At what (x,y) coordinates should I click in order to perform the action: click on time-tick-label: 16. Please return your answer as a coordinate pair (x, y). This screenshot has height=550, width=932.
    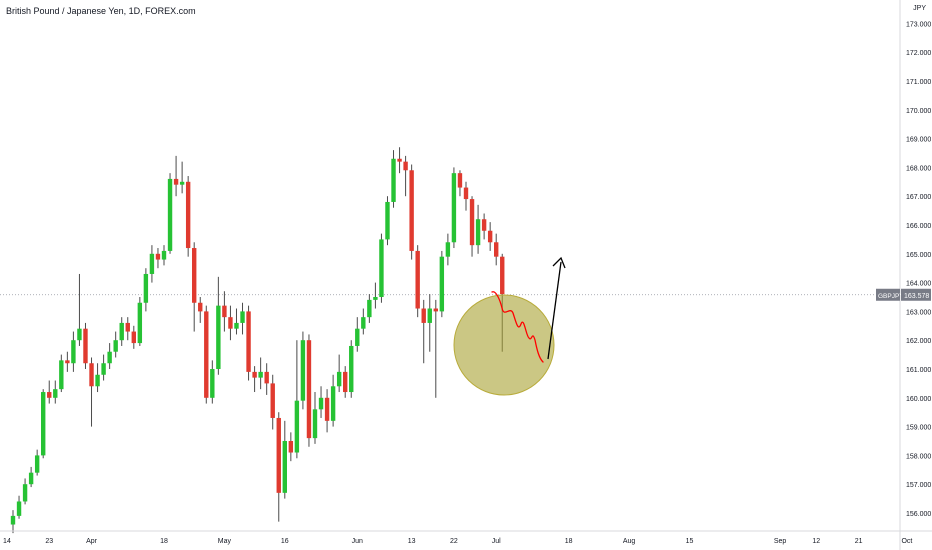
    Looking at the image, I should click on (285, 541).